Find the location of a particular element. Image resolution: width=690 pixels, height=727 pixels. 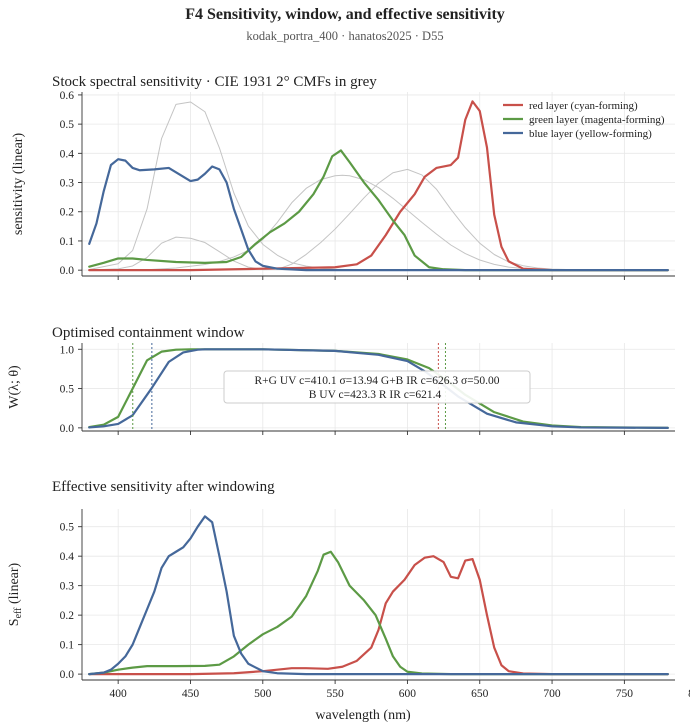

y-axis-label: W(λ; θ) is located at coordinates (14, 387).